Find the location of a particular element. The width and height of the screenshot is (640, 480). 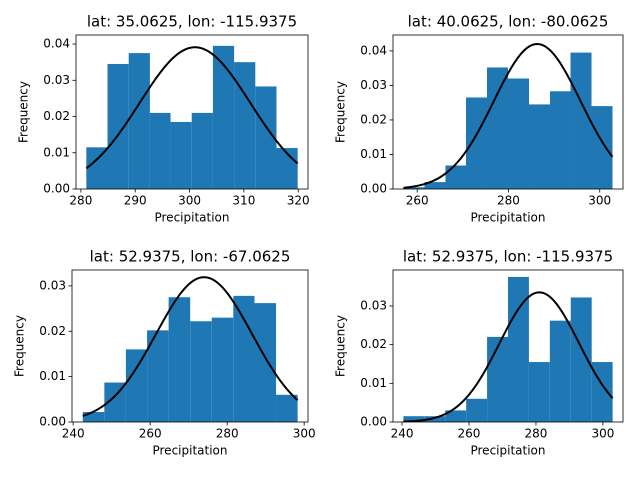

subplot-title: lat: 52.9375, lon: -67.0625 is located at coordinates (190, 257).